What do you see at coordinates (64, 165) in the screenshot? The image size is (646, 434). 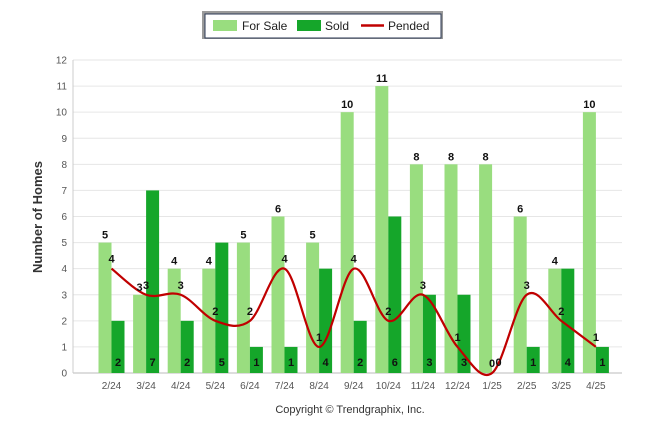 I see `y-tick-label: 8` at bounding box center [64, 165].